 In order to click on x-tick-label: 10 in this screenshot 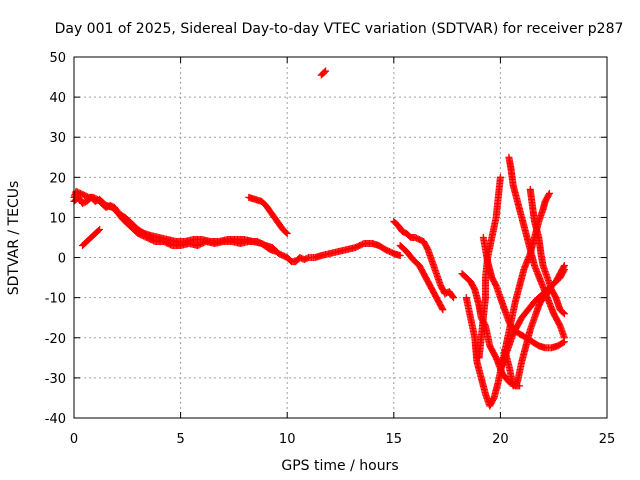, I will do `click(287, 439)`.